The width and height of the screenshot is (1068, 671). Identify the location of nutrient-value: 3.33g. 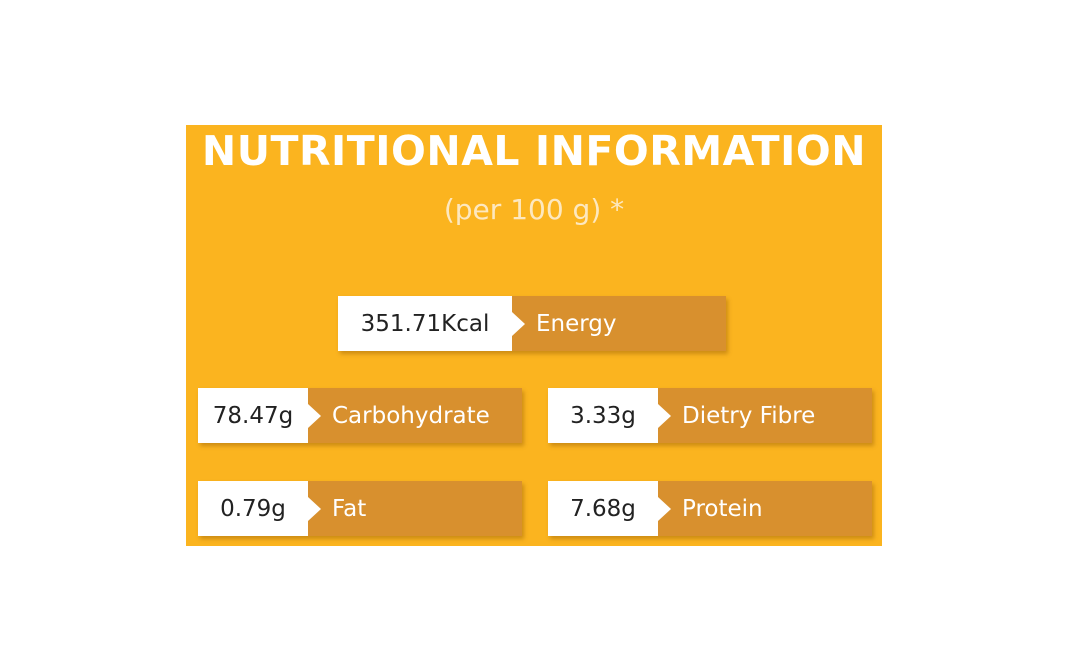
(609, 415).